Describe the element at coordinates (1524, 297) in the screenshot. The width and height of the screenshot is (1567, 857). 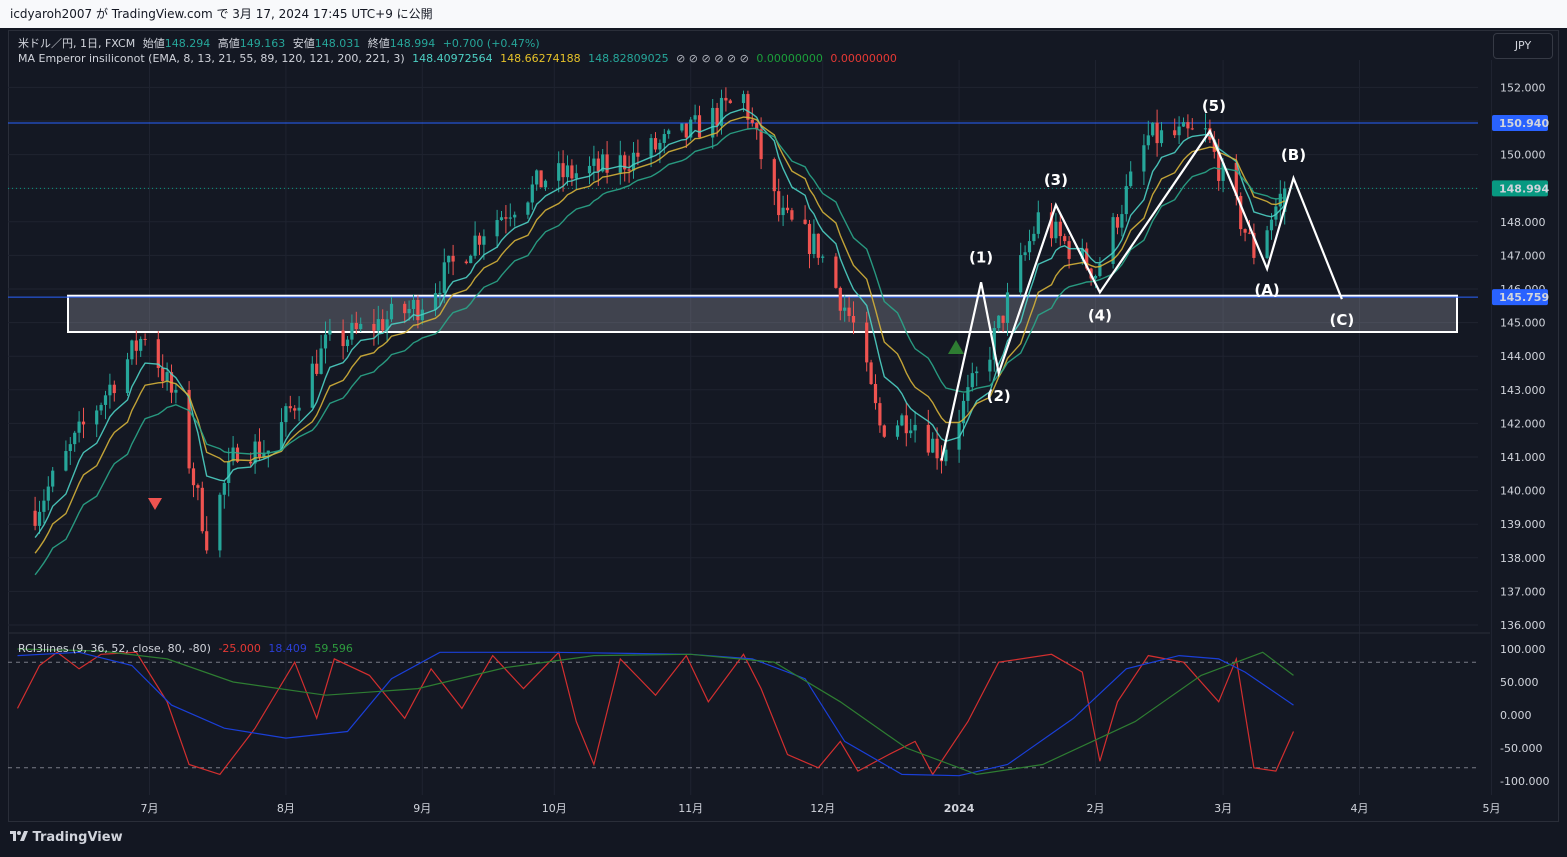
I see `price-label-text: 145.759` at that location.